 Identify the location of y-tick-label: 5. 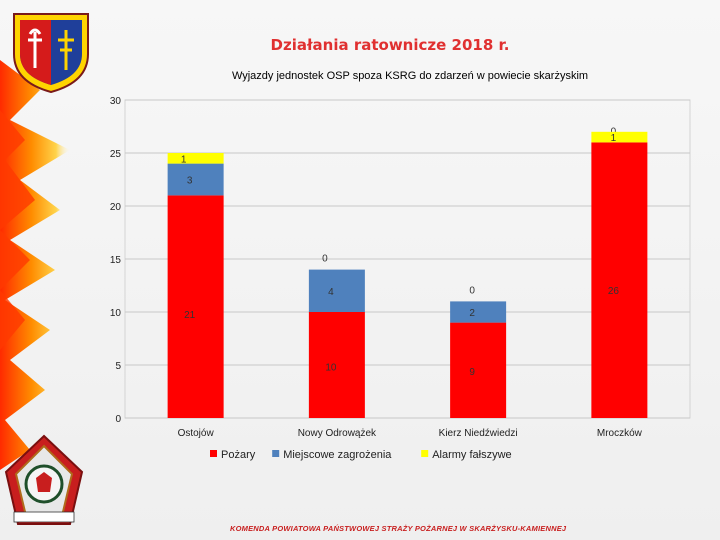
(118, 366).